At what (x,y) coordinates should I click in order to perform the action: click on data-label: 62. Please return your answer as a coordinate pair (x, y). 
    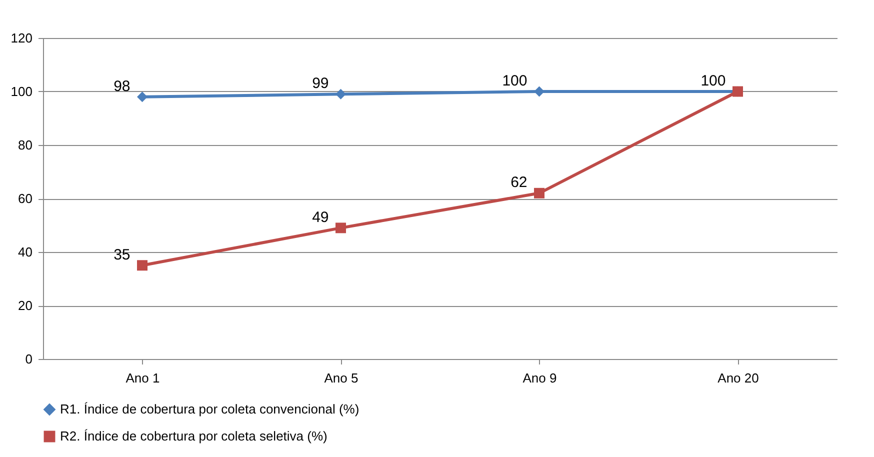
    Looking at the image, I should click on (519, 183).